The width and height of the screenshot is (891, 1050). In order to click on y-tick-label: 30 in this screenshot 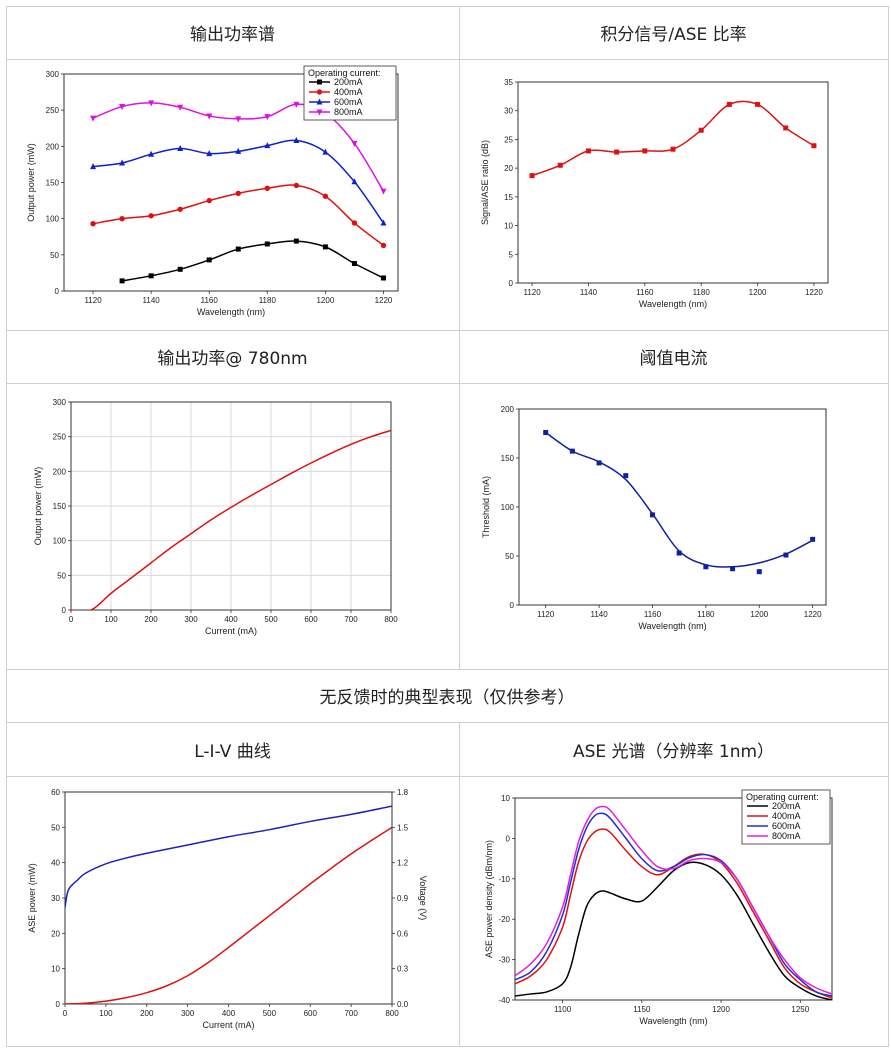, I will do `click(508, 111)`.